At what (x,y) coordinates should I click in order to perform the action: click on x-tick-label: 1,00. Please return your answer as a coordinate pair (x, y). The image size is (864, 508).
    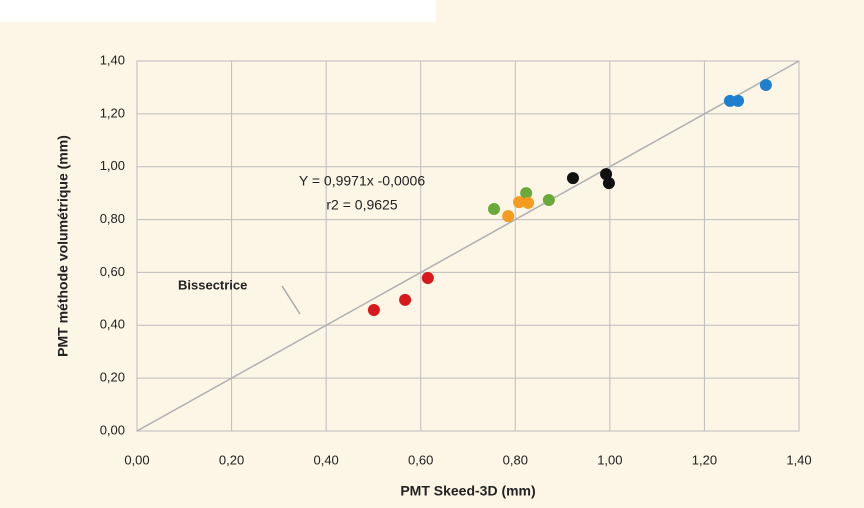
    Looking at the image, I should click on (609, 459).